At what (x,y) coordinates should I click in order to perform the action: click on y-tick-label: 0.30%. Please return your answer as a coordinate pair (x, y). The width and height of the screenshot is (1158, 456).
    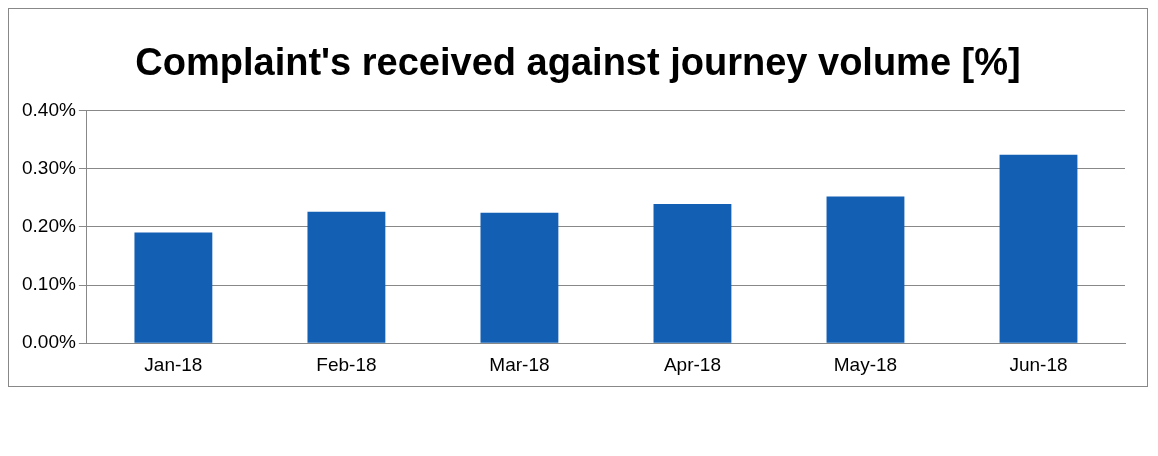
    Looking at the image, I should click on (49, 168).